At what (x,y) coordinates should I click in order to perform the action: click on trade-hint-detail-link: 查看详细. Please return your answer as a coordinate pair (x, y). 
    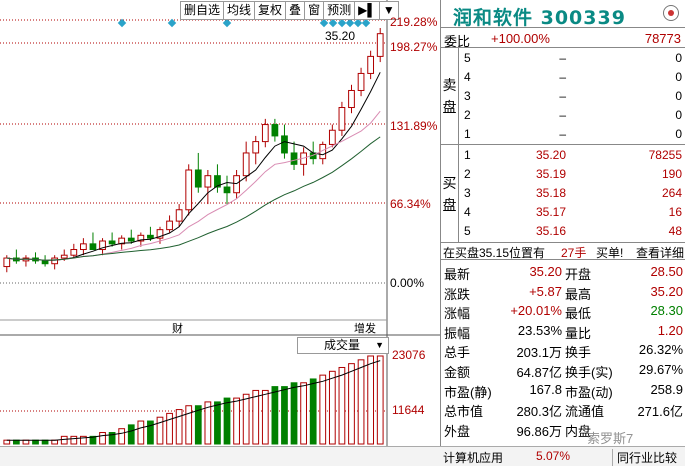
    Looking at the image, I should click on (659, 253).